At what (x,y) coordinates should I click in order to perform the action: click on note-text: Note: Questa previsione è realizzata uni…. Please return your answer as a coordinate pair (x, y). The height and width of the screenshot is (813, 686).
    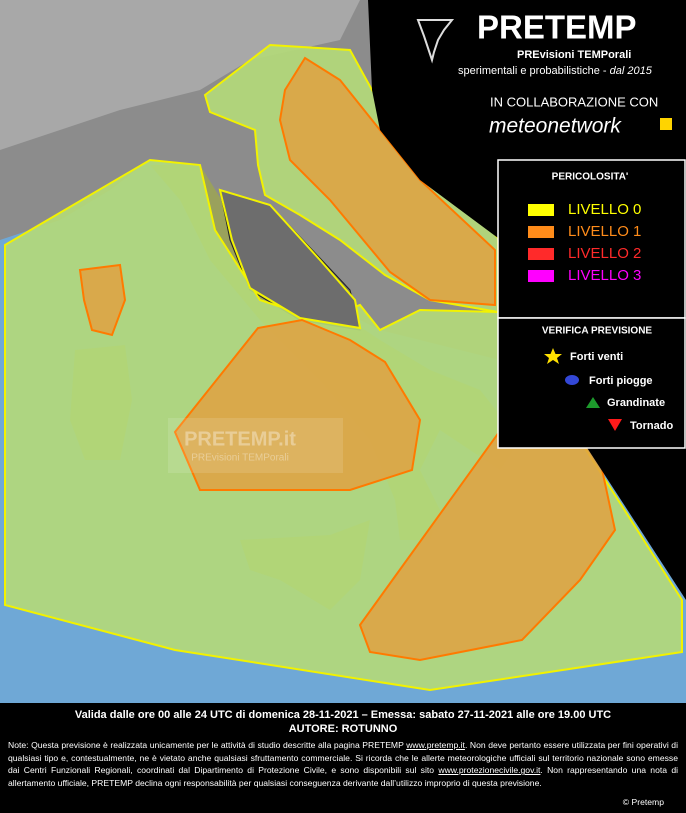
    Looking at the image, I should click on (207, 745).